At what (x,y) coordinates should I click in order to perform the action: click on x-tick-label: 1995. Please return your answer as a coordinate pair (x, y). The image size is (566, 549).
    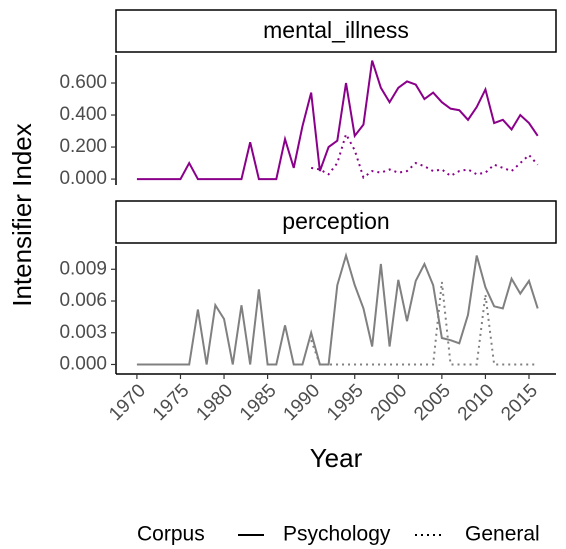
    Looking at the image, I should click on (345, 402).